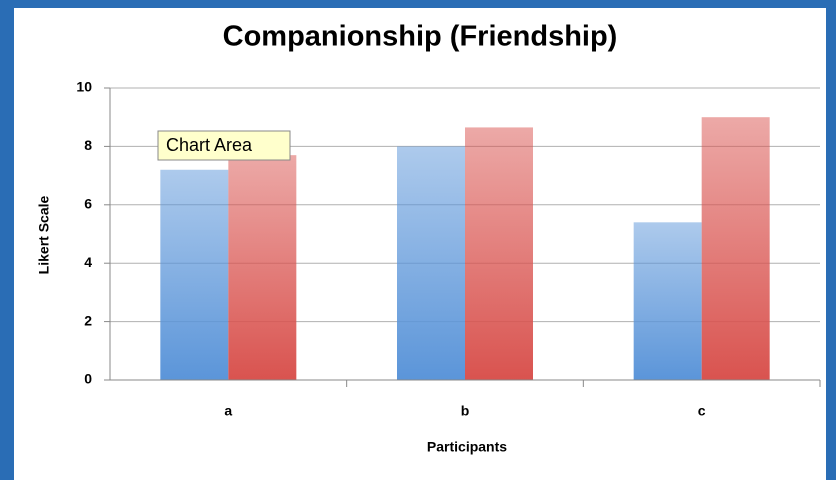  Describe the element at coordinates (88, 320) in the screenshot. I see `y-tick-label: 2` at that location.